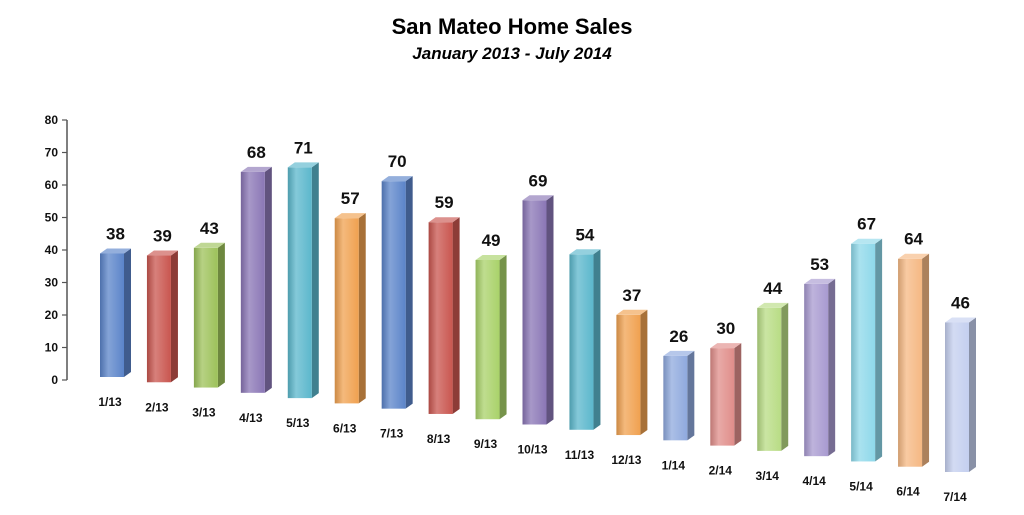 This screenshot has height=515, width=1024. Describe the element at coordinates (54, 380) in the screenshot. I see `y-tick-label: 0` at that location.